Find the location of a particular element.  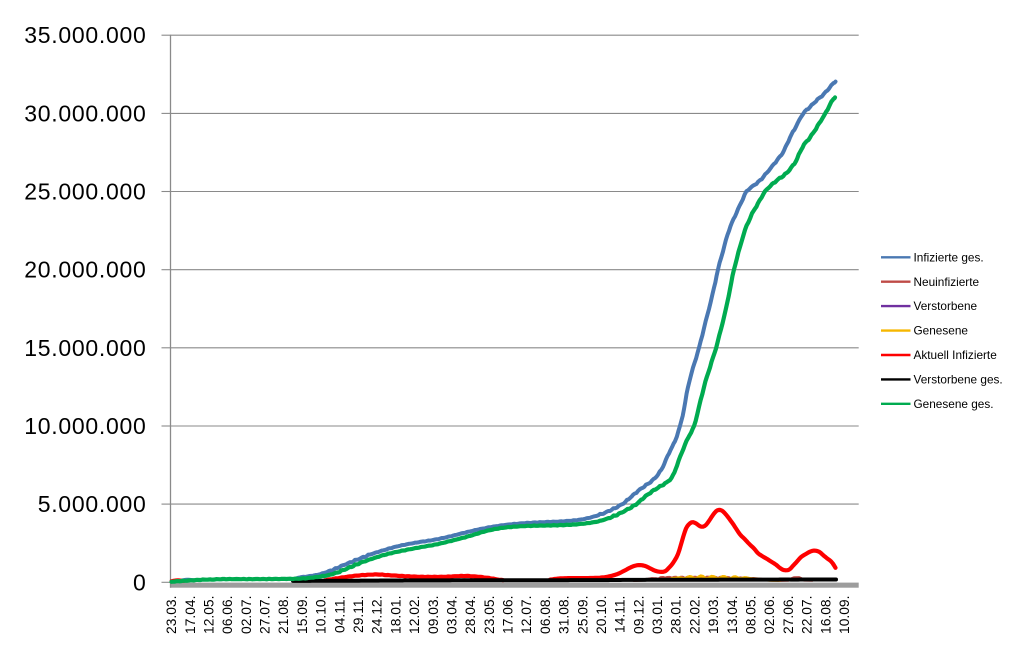

svg-text: 21.08. is located at coordinates (283, 615).